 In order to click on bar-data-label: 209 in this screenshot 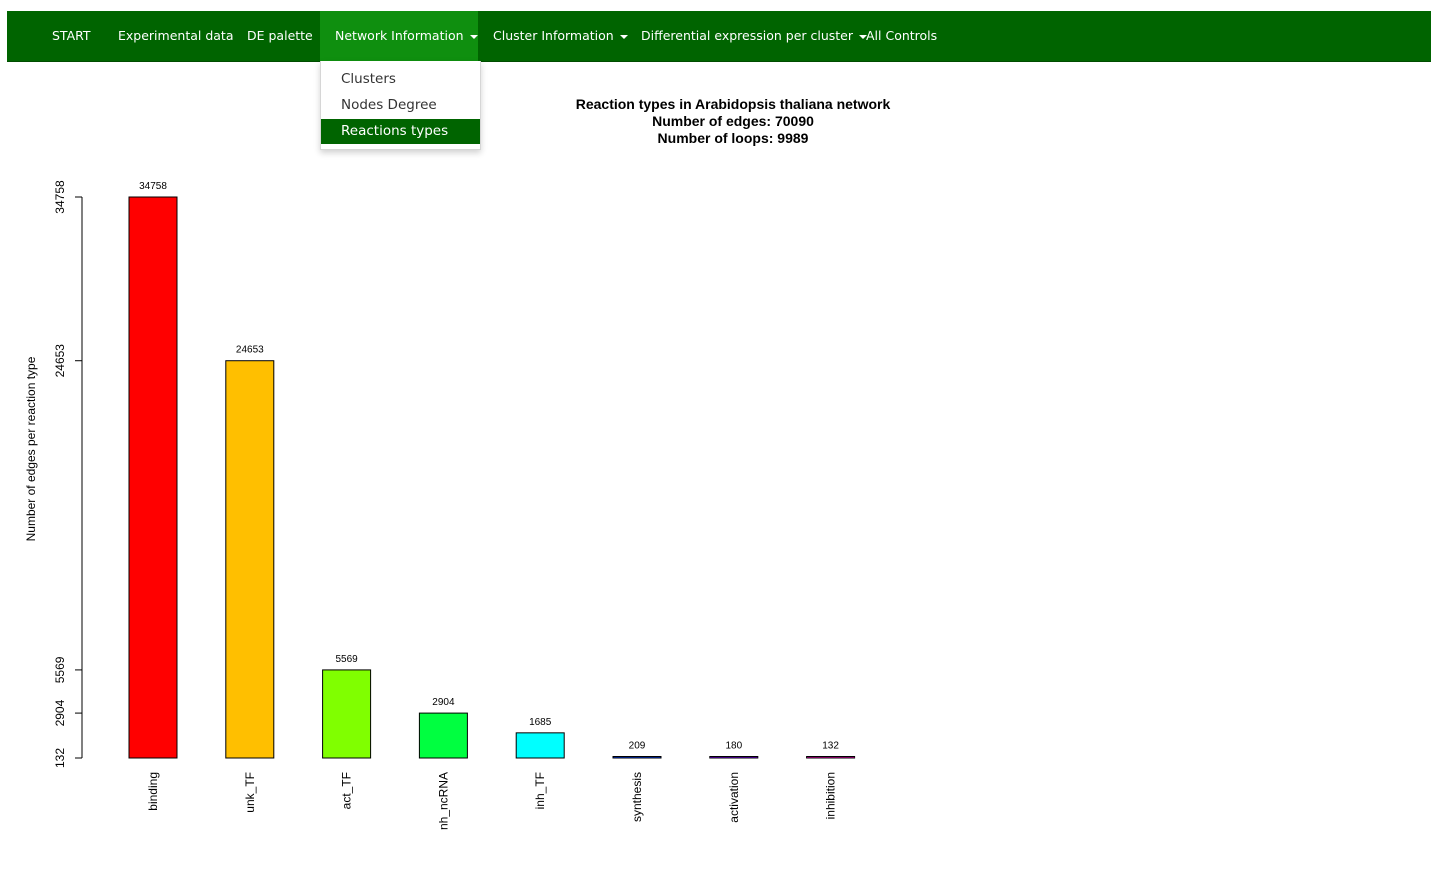, I will do `click(637, 746)`.